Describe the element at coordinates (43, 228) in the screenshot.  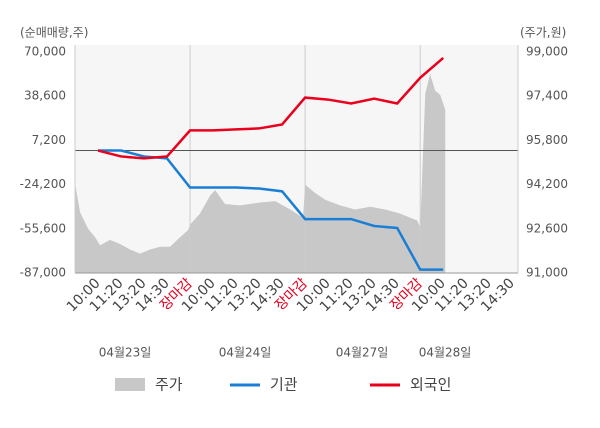
I see `y-tick-label: -55,600` at that location.